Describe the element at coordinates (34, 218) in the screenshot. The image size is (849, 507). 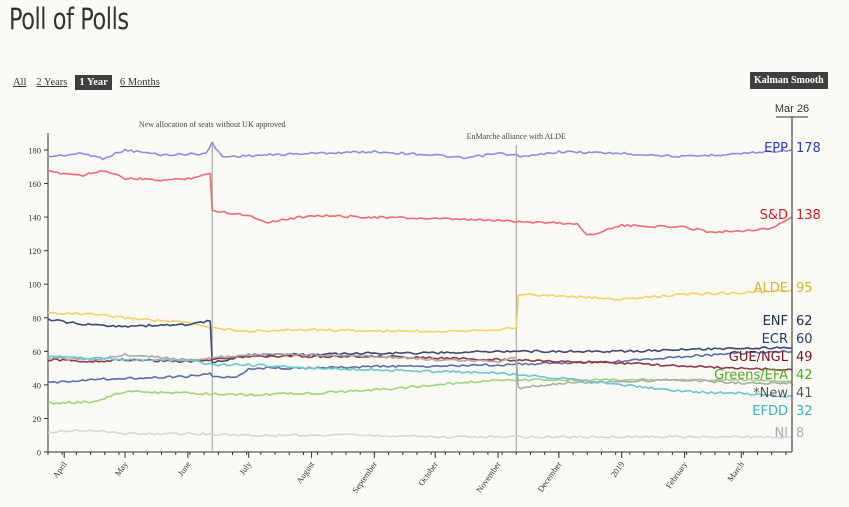
I see `y-tick-label: 140` at that location.